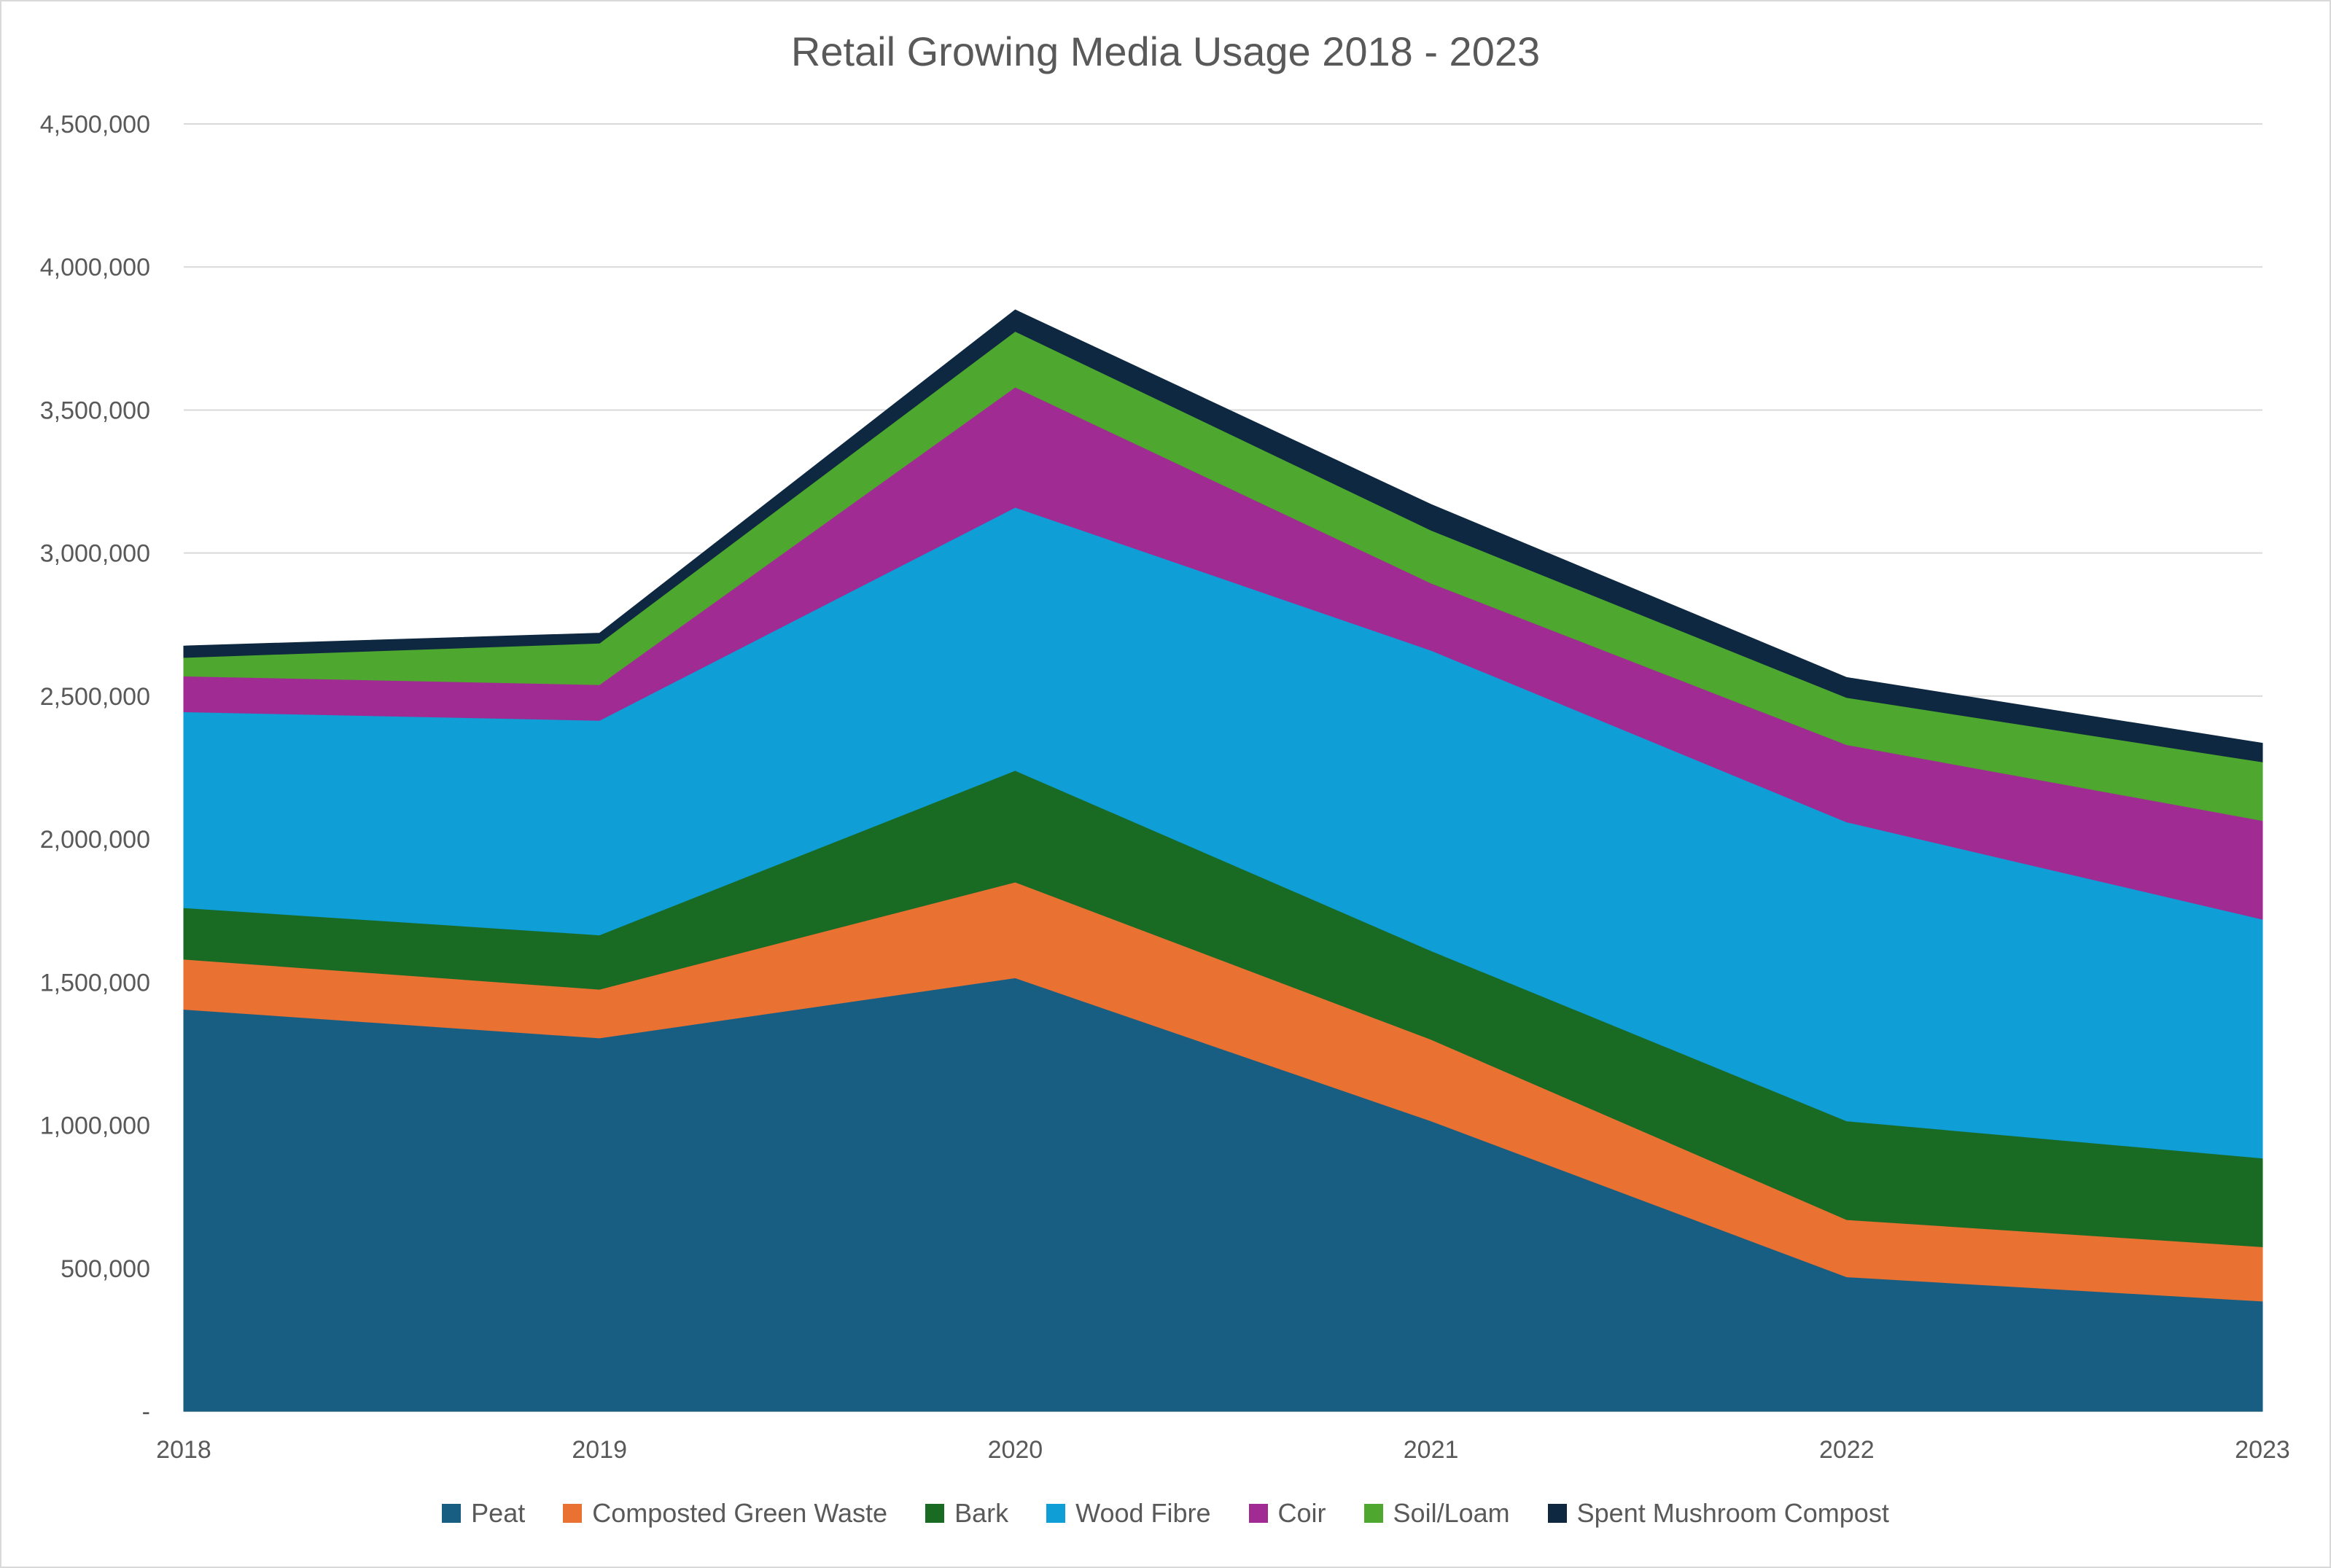 The image size is (2331, 1568). What do you see at coordinates (599, 1450) in the screenshot?
I see `x-tick-label: 2019` at bounding box center [599, 1450].